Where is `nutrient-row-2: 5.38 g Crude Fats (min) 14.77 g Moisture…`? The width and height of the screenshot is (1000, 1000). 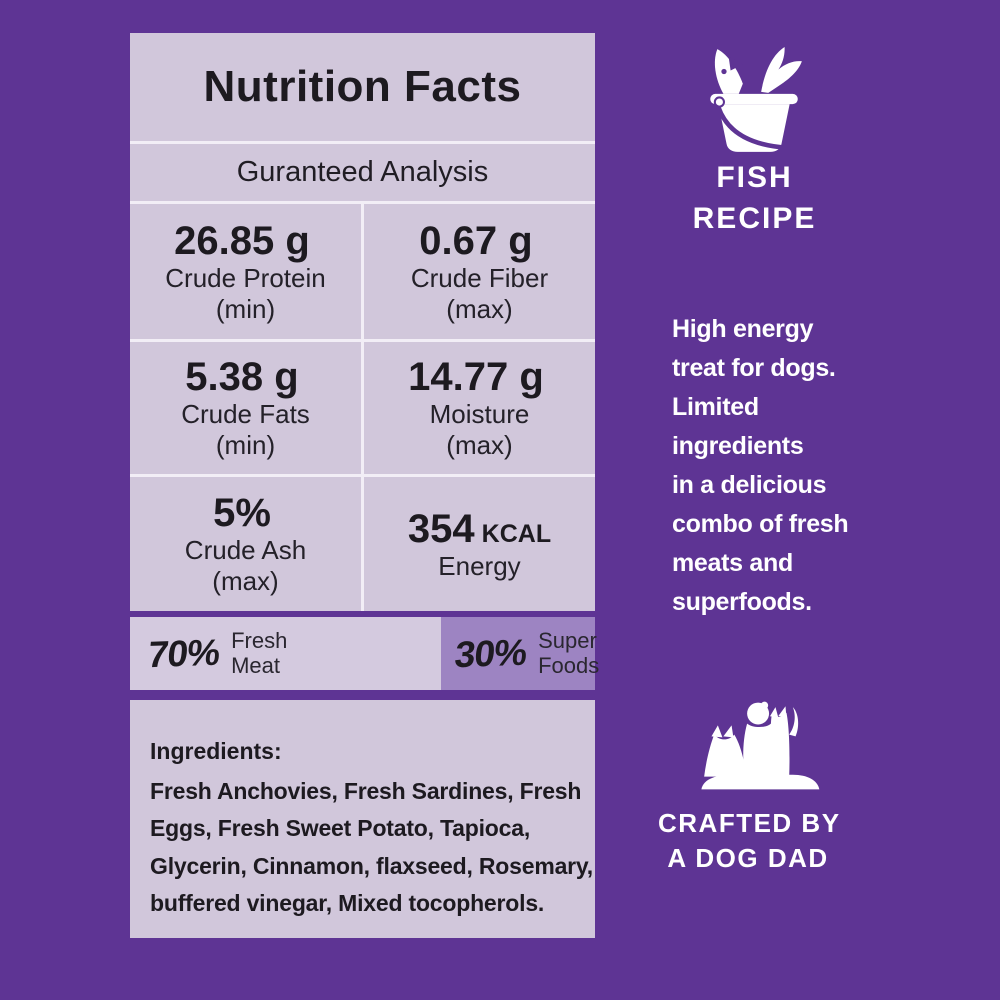 nutrient-row-2: 5.38 g Crude Fats (min) 14.77 g Moisture… is located at coordinates (362, 408).